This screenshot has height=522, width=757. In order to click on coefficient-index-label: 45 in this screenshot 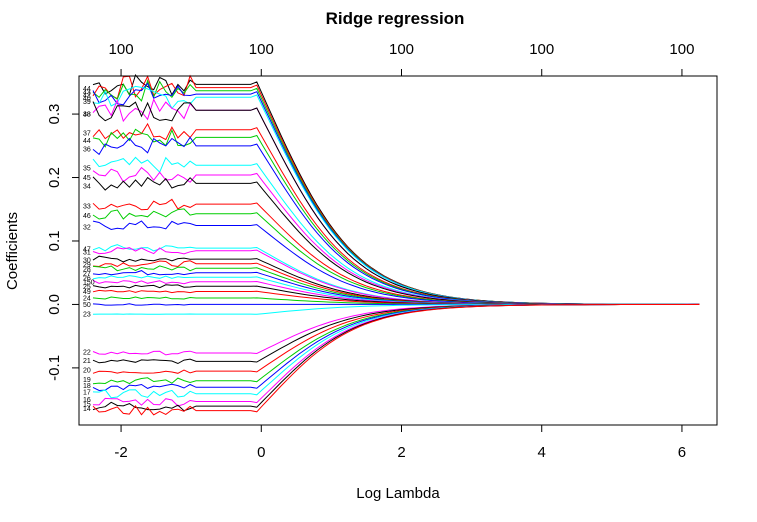, I will do `click(87, 178)`.